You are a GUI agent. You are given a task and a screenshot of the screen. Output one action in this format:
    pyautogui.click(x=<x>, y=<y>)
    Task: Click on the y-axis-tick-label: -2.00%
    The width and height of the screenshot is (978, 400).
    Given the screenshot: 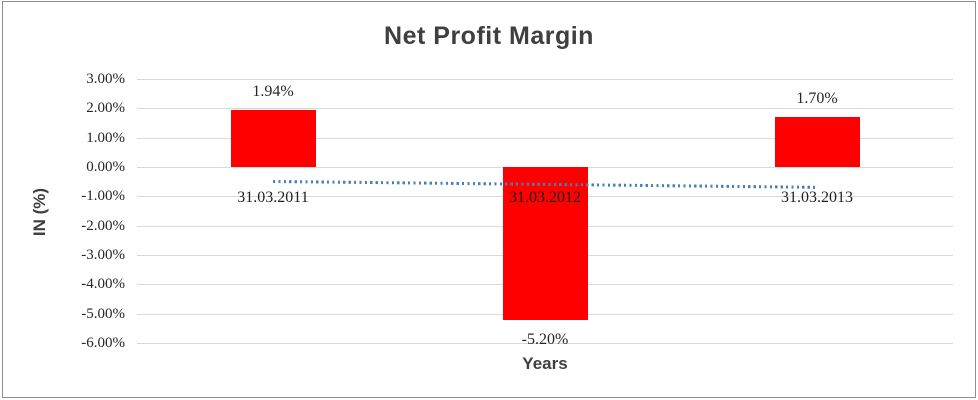 What is the action you would take?
    pyautogui.click(x=103, y=226)
    